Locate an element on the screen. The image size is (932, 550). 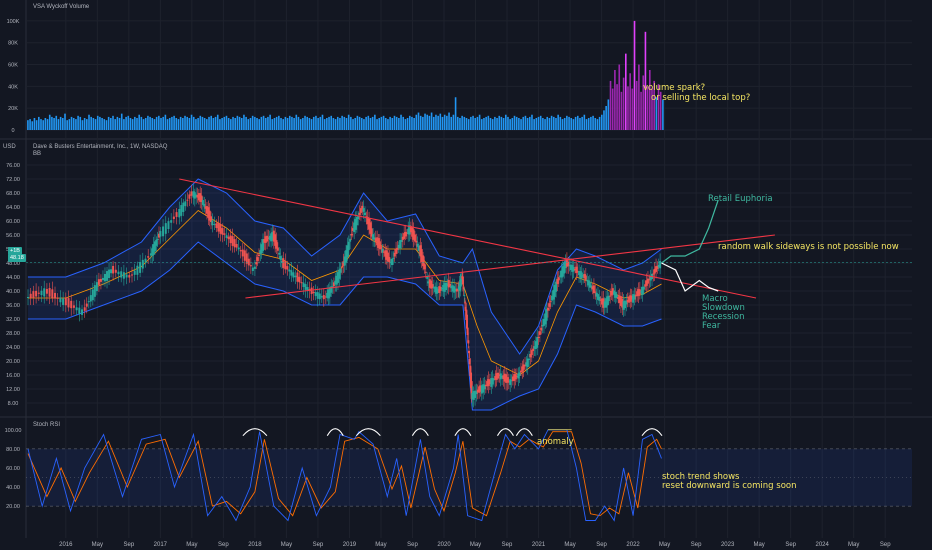
volume-tick-label: 40K is located at coordinates (13, 87).